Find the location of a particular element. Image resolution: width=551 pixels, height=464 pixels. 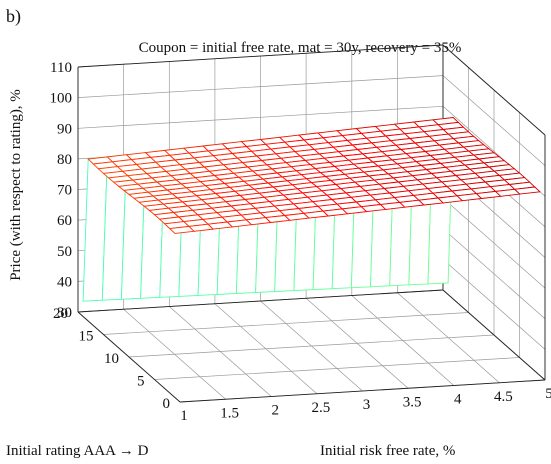

z-tick-label: 110 is located at coordinates (61, 68).